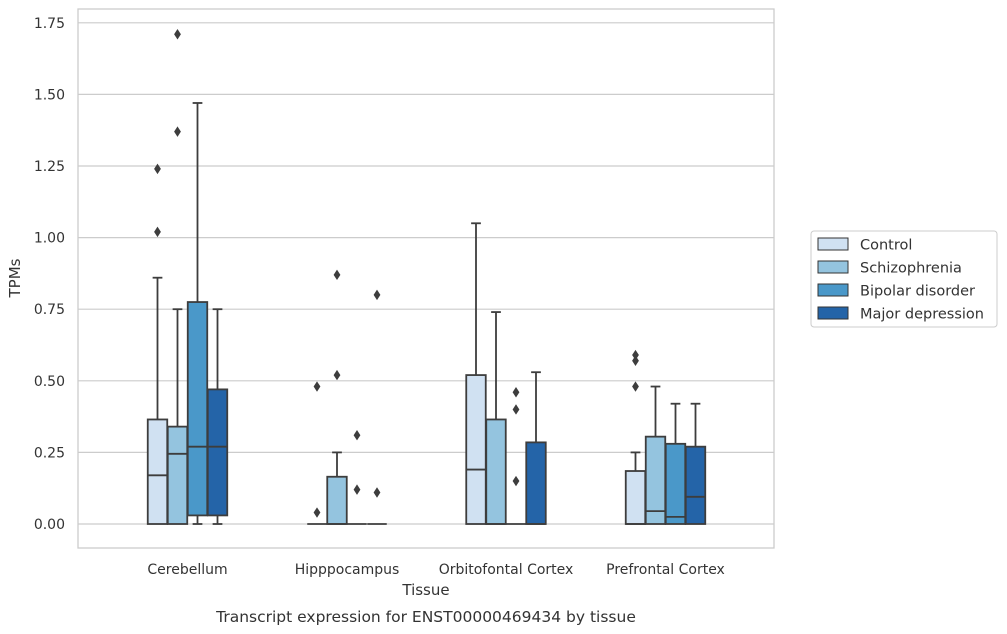  I want to click on x-tick-label: Hipppocampus, so click(347, 570).